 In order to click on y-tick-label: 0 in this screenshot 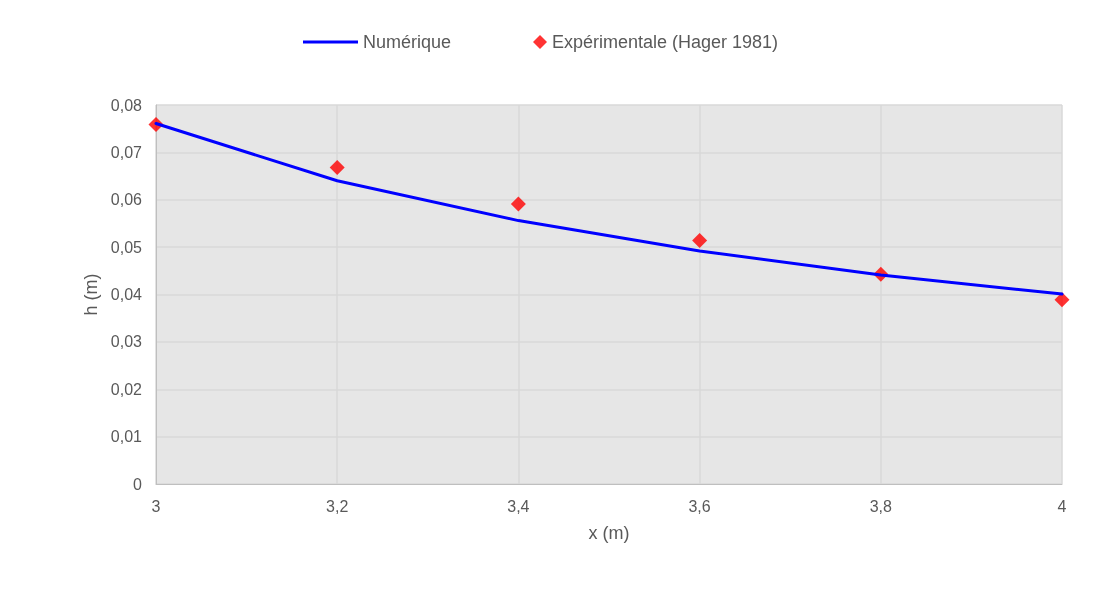, I will do `click(138, 484)`.